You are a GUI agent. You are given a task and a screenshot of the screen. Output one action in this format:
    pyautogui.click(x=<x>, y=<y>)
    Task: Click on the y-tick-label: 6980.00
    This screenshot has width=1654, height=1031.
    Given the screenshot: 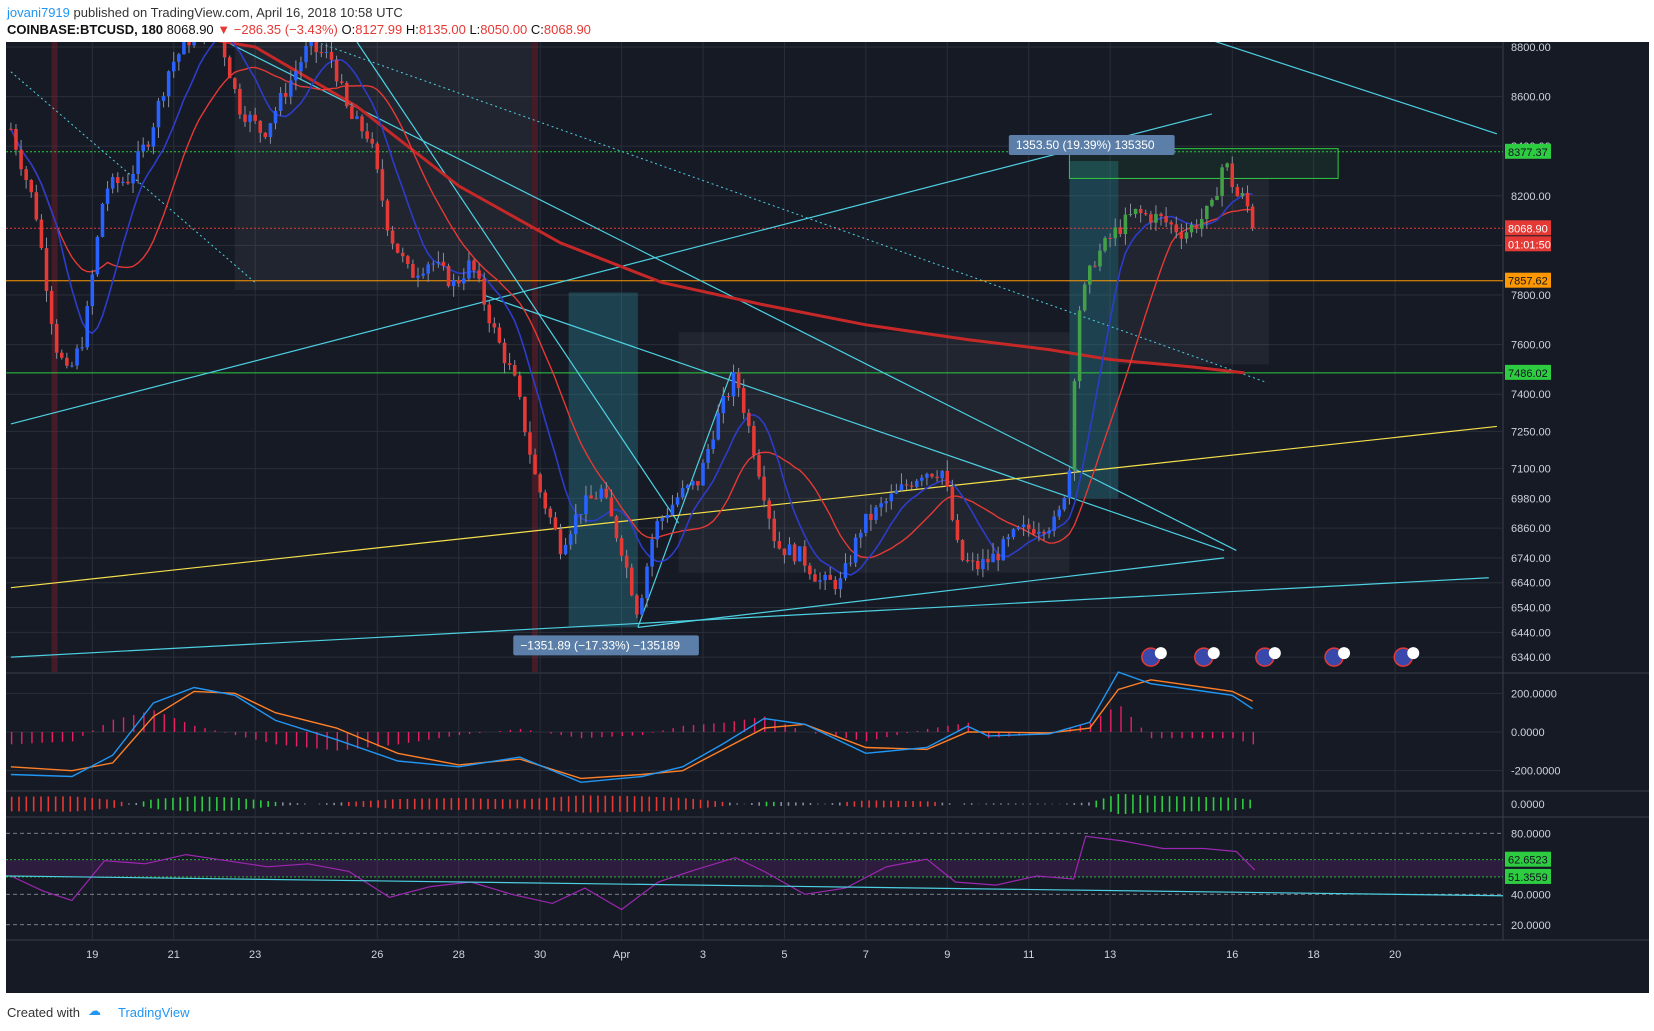 What is the action you would take?
    pyautogui.click(x=1531, y=499)
    